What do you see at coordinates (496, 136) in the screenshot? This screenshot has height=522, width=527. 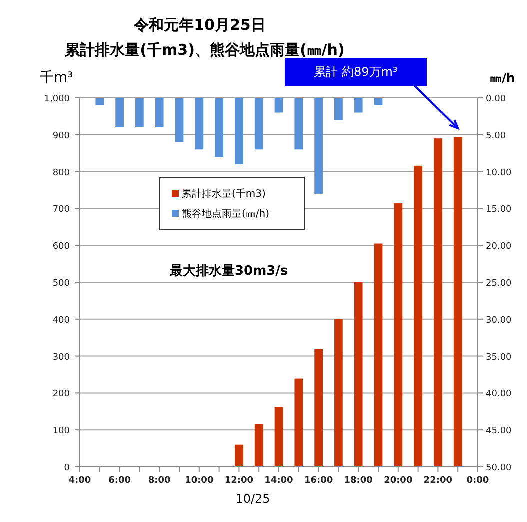 I see `y2-tick-label: 5.00` at bounding box center [496, 136].